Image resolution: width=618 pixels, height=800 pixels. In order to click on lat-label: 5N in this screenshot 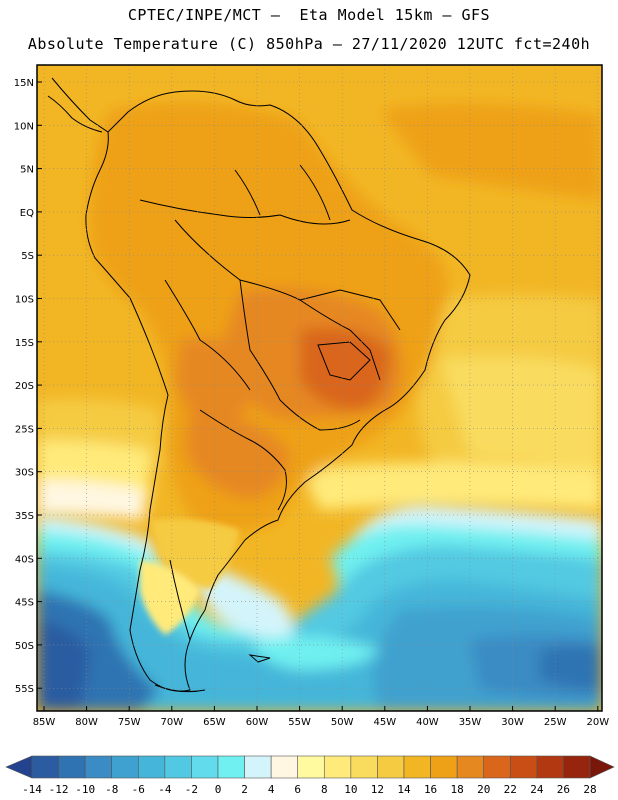, I will do `click(27, 170)`.